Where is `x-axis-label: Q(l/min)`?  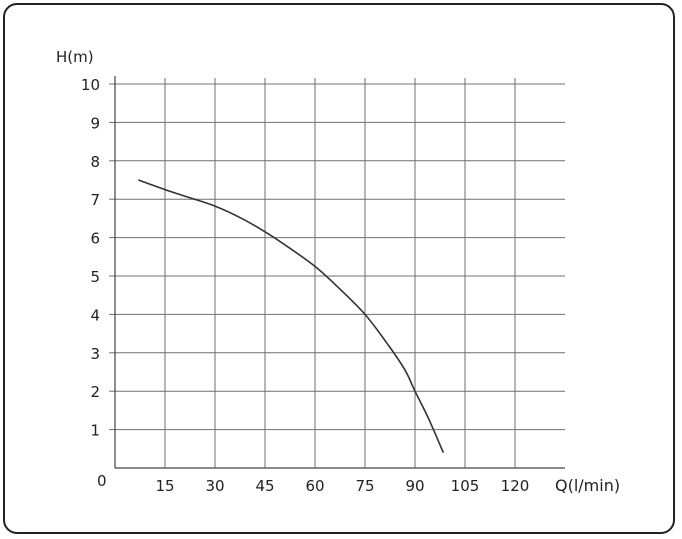 x-axis-label: Q(l/min) is located at coordinates (587, 485).